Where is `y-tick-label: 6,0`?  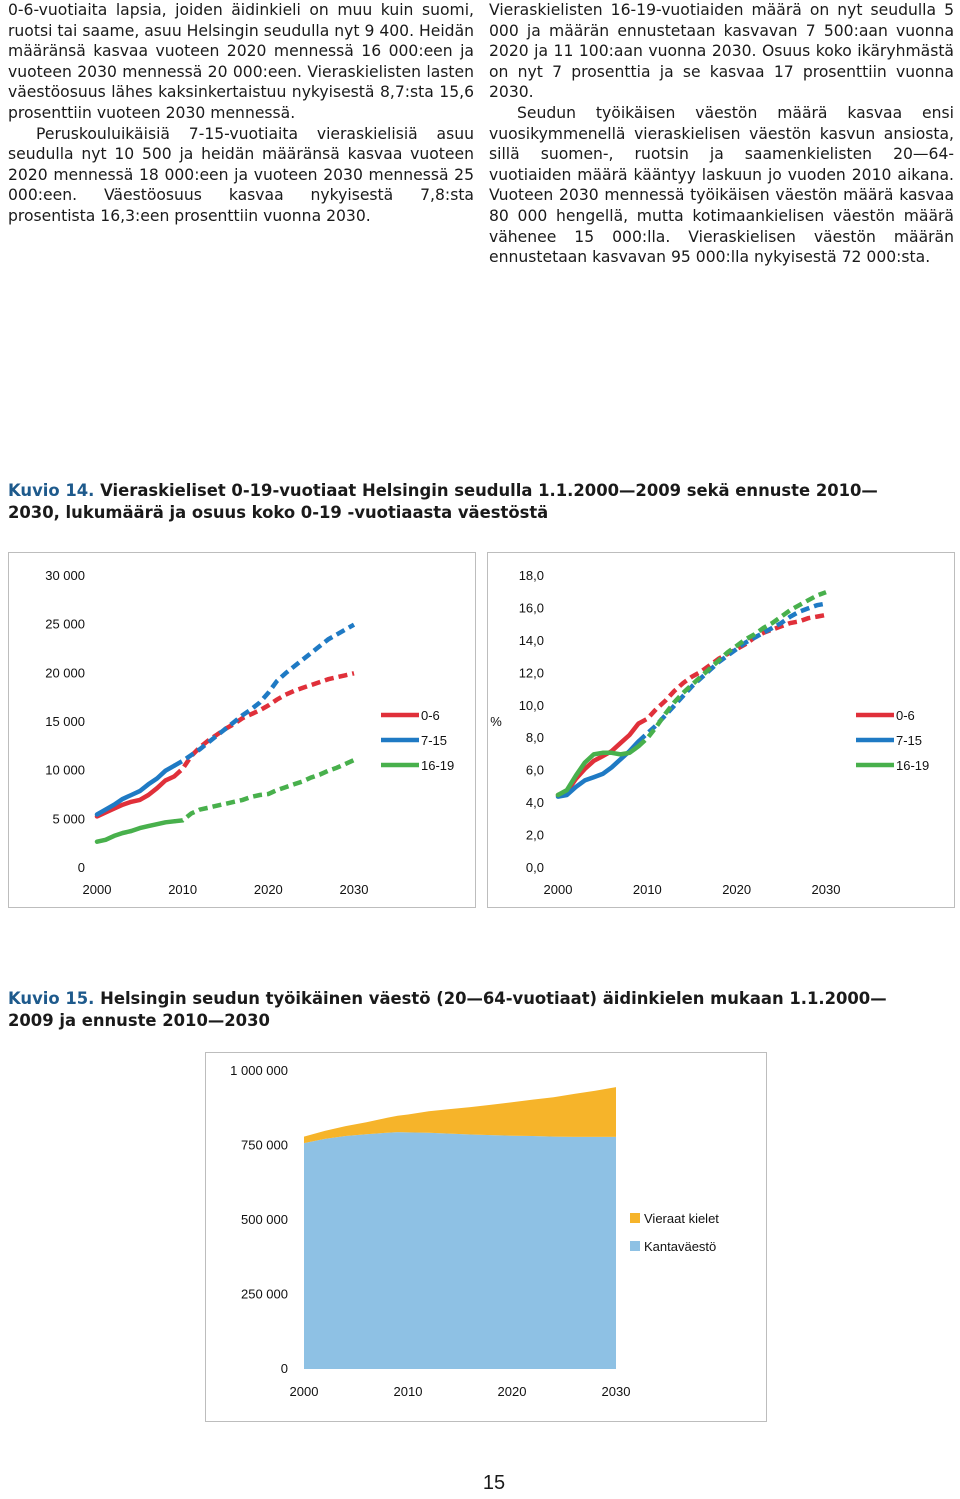 y-tick-label: 6,0 is located at coordinates (535, 770).